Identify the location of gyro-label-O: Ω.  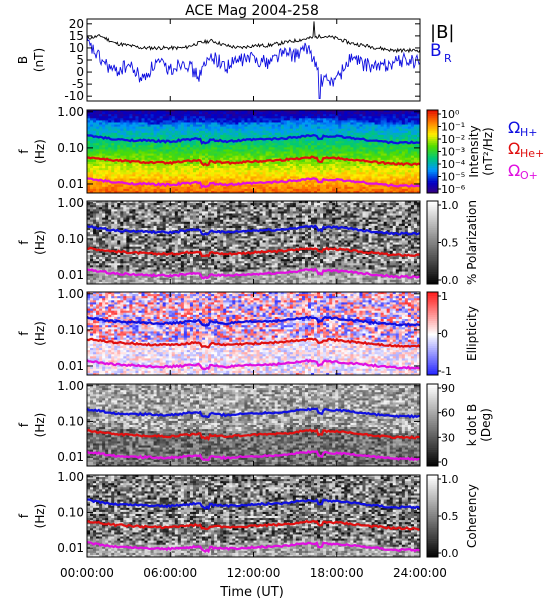
(514, 170).